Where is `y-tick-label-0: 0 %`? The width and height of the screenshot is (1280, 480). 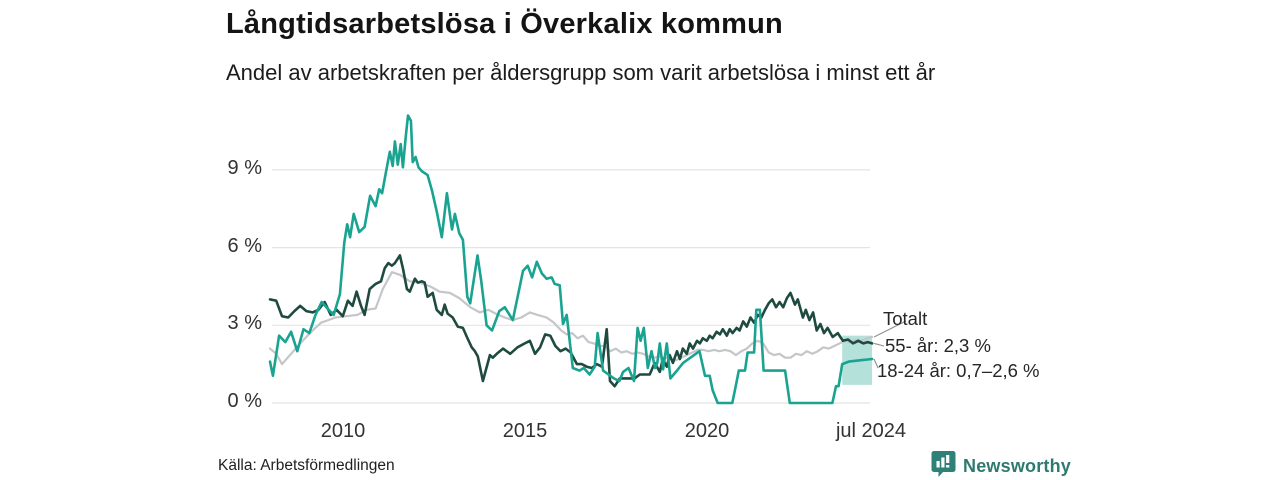 y-tick-label-0: 0 % is located at coordinates (244, 401).